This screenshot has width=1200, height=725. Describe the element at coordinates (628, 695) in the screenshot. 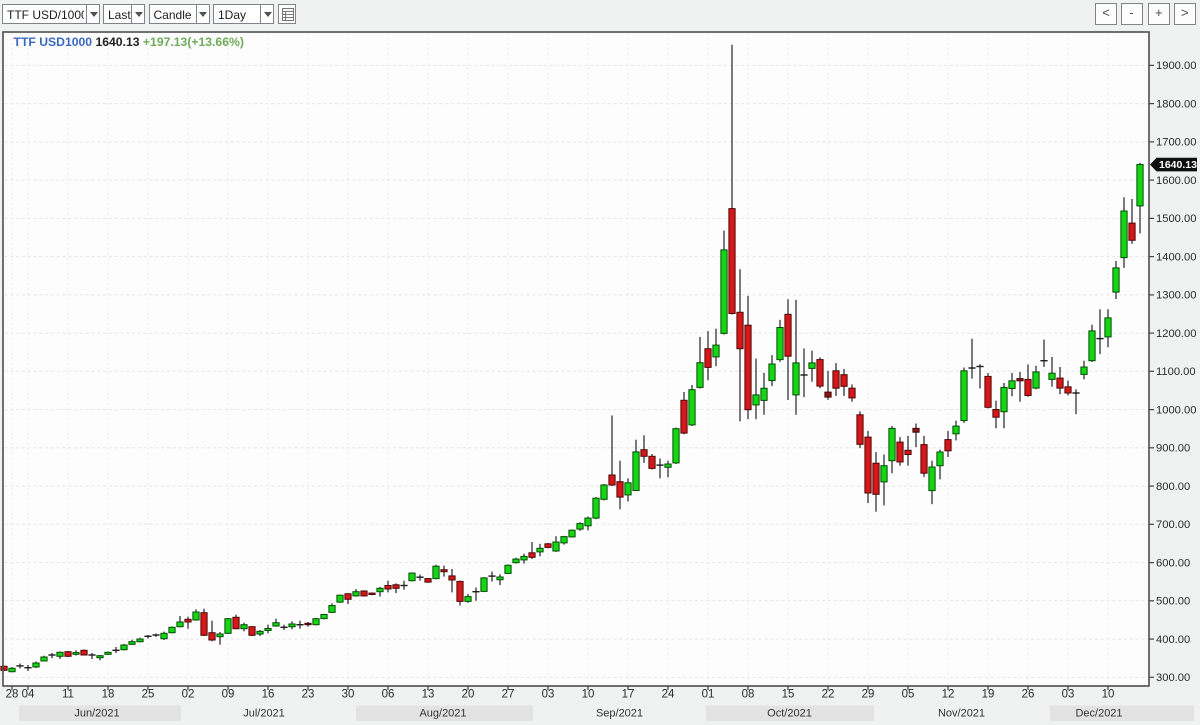

I see `svg-text: 17` at that location.